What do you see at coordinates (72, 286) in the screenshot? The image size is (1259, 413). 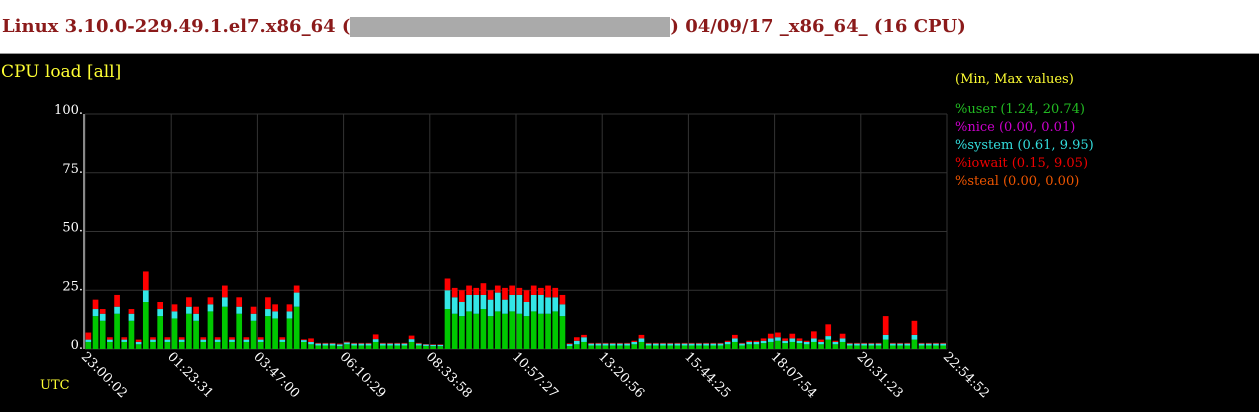 I see `y-tick-label: 25.` at bounding box center [72, 286].